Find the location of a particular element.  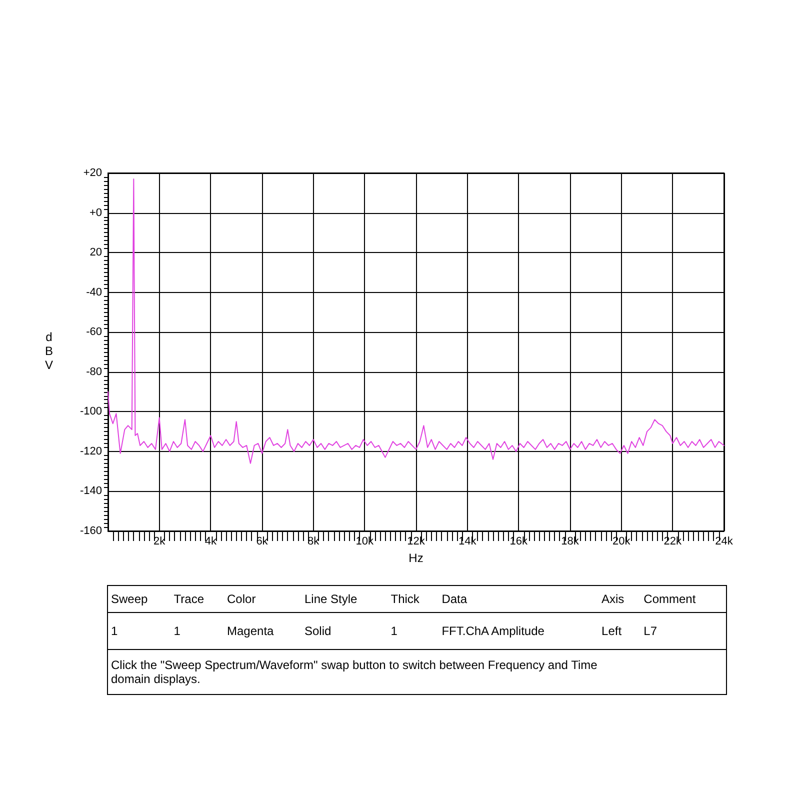

x-tick-label: 22k is located at coordinates (673, 542).